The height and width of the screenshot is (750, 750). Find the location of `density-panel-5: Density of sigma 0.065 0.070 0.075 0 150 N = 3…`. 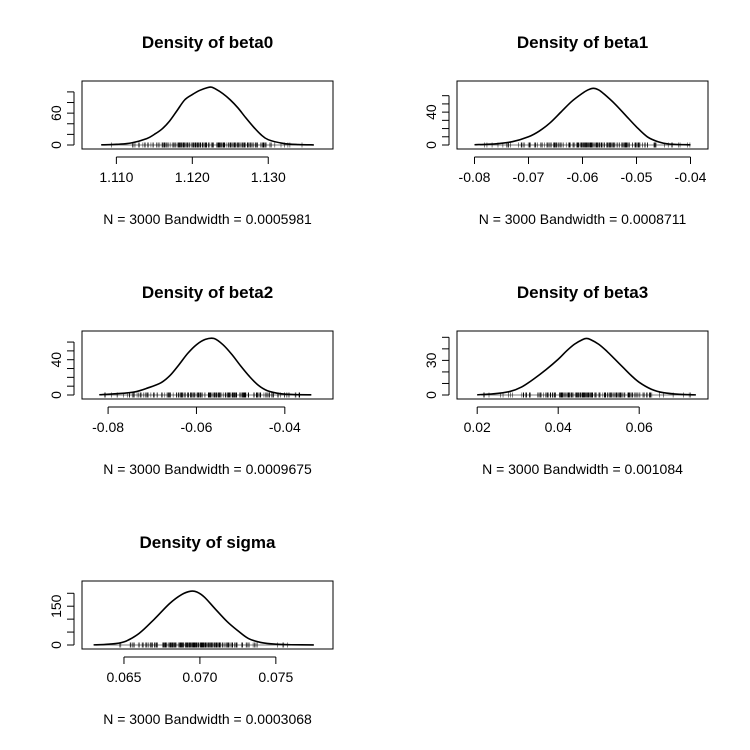

density-panel-5: Density of sigma 0.065 0.070 0.075 0 150 N = 3… is located at coordinates (191, 630).